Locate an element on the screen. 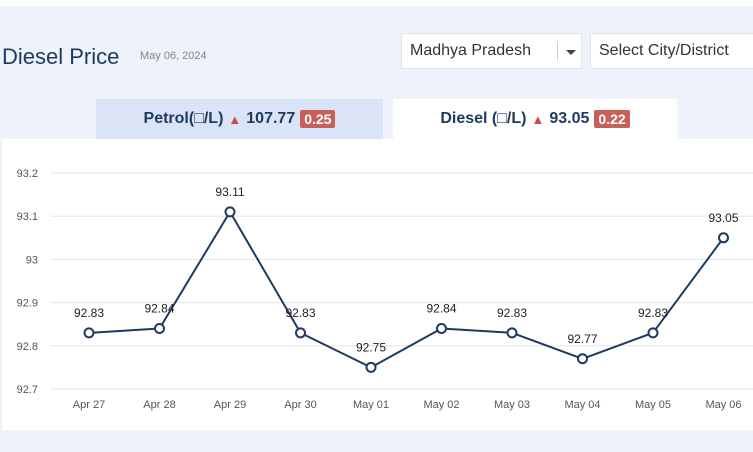  data-label: 92.77 is located at coordinates (582, 339).